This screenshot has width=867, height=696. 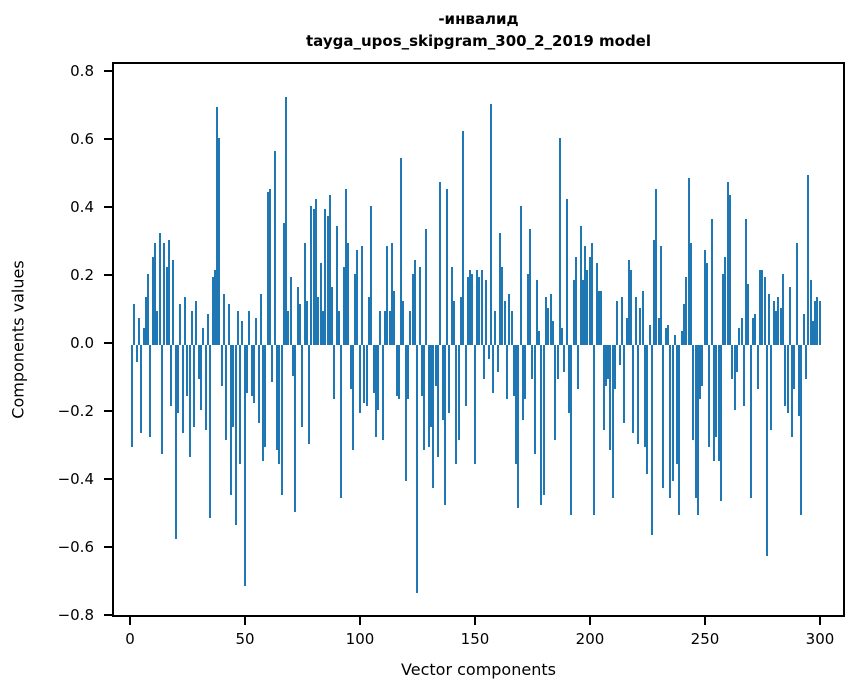 I want to click on y-tick-label: −0.2, so click(x=75, y=411).